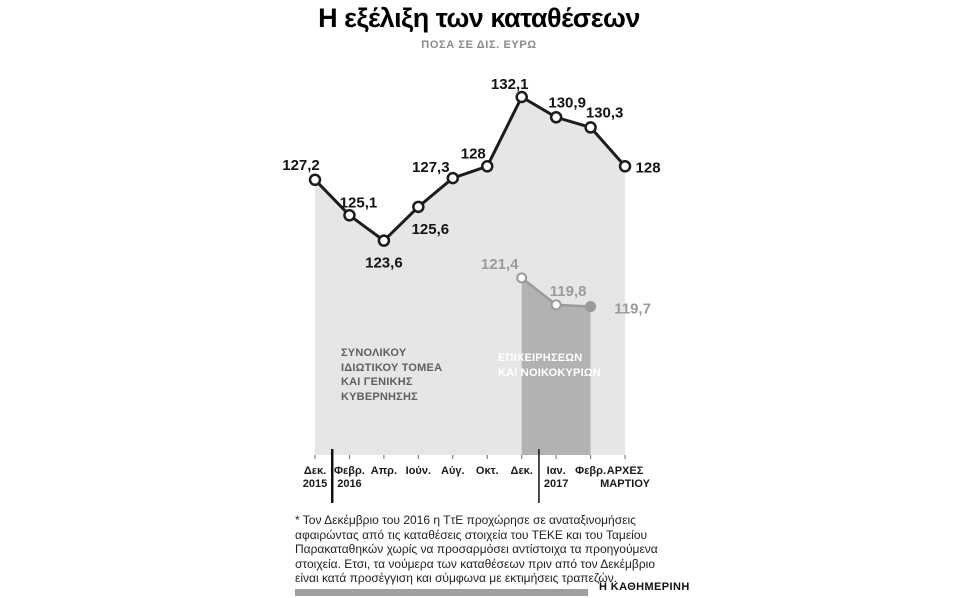 The image size is (958, 598). I want to click on page-title: Η εξέλιξη των καταθέσεων, so click(479, 18).